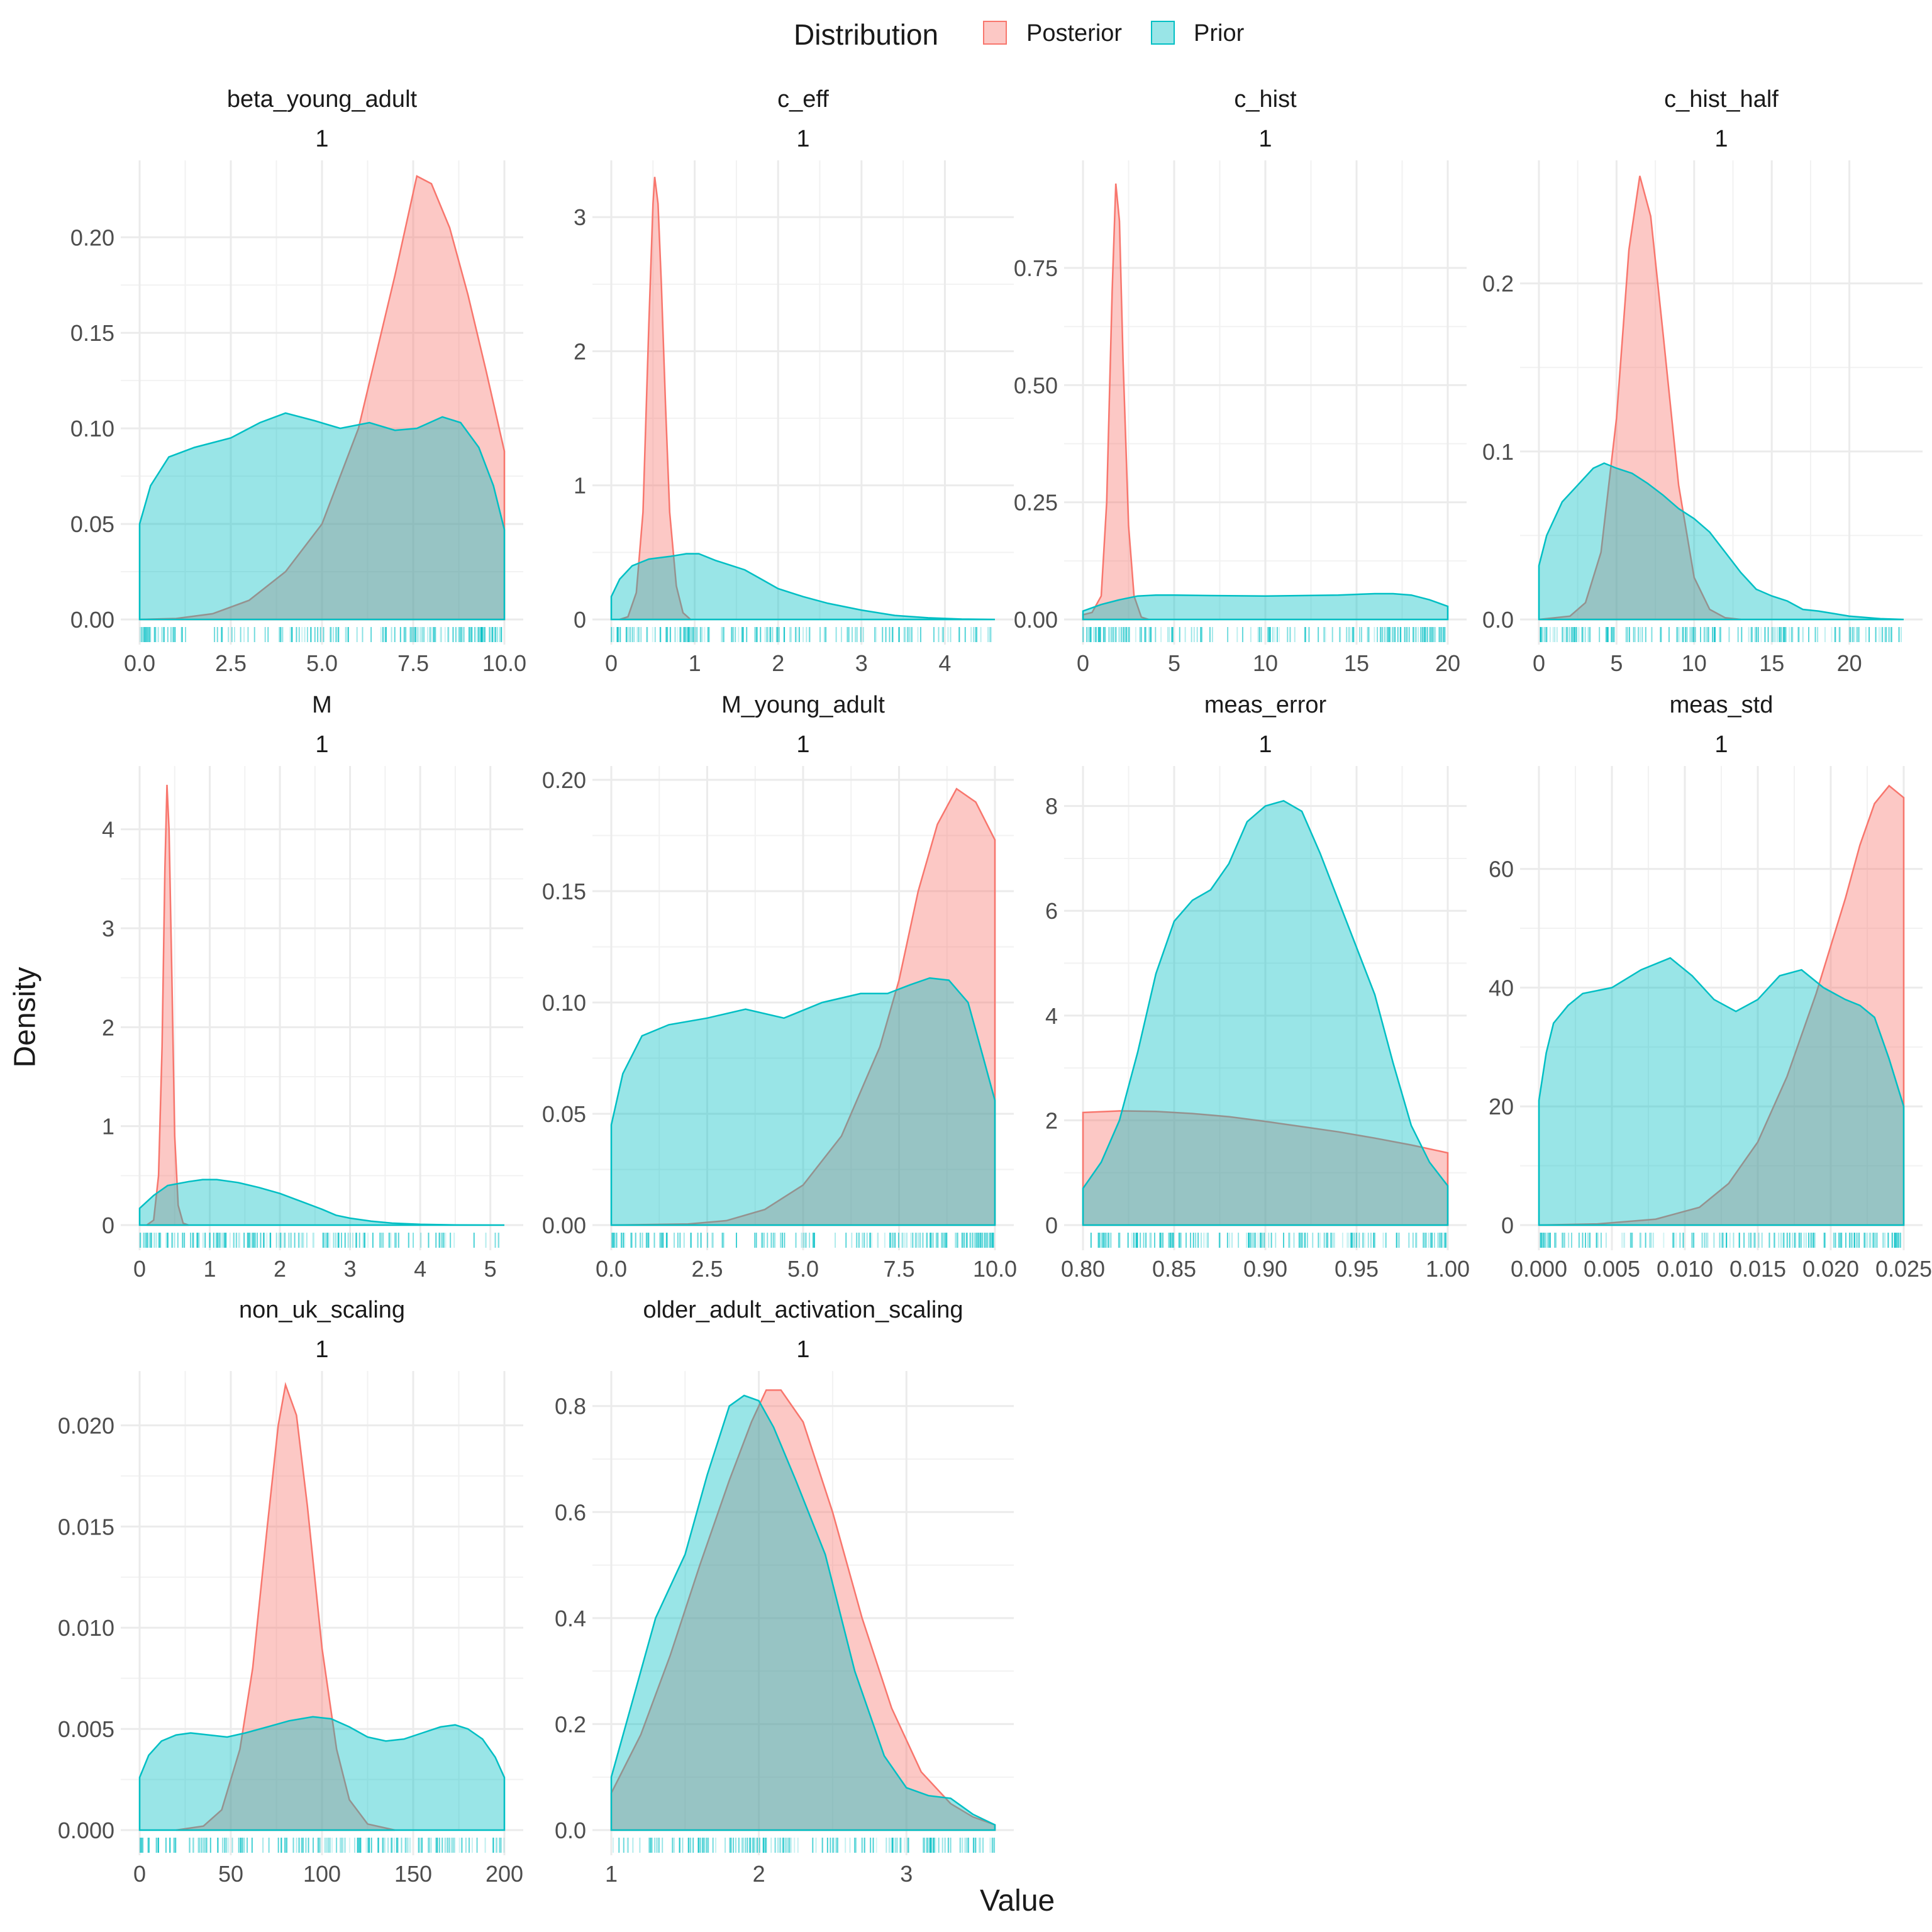 This screenshot has height=1932, width=1932. What do you see at coordinates (1447, 663) in the screenshot?
I see `x-tick-label: 20` at bounding box center [1447, 663].